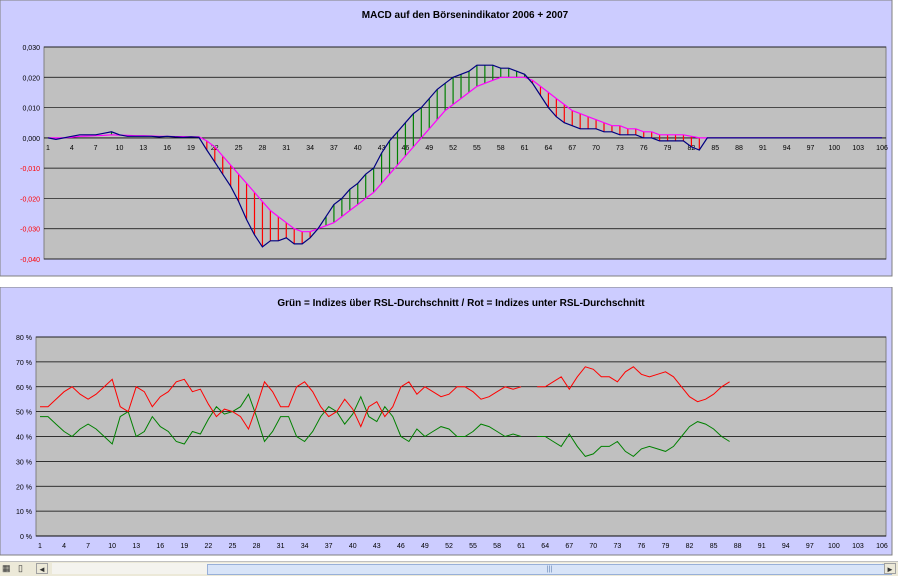 This screenshot has width=898, height=576. I want to click on y-tick-label: 70 %, so click(24, 363).